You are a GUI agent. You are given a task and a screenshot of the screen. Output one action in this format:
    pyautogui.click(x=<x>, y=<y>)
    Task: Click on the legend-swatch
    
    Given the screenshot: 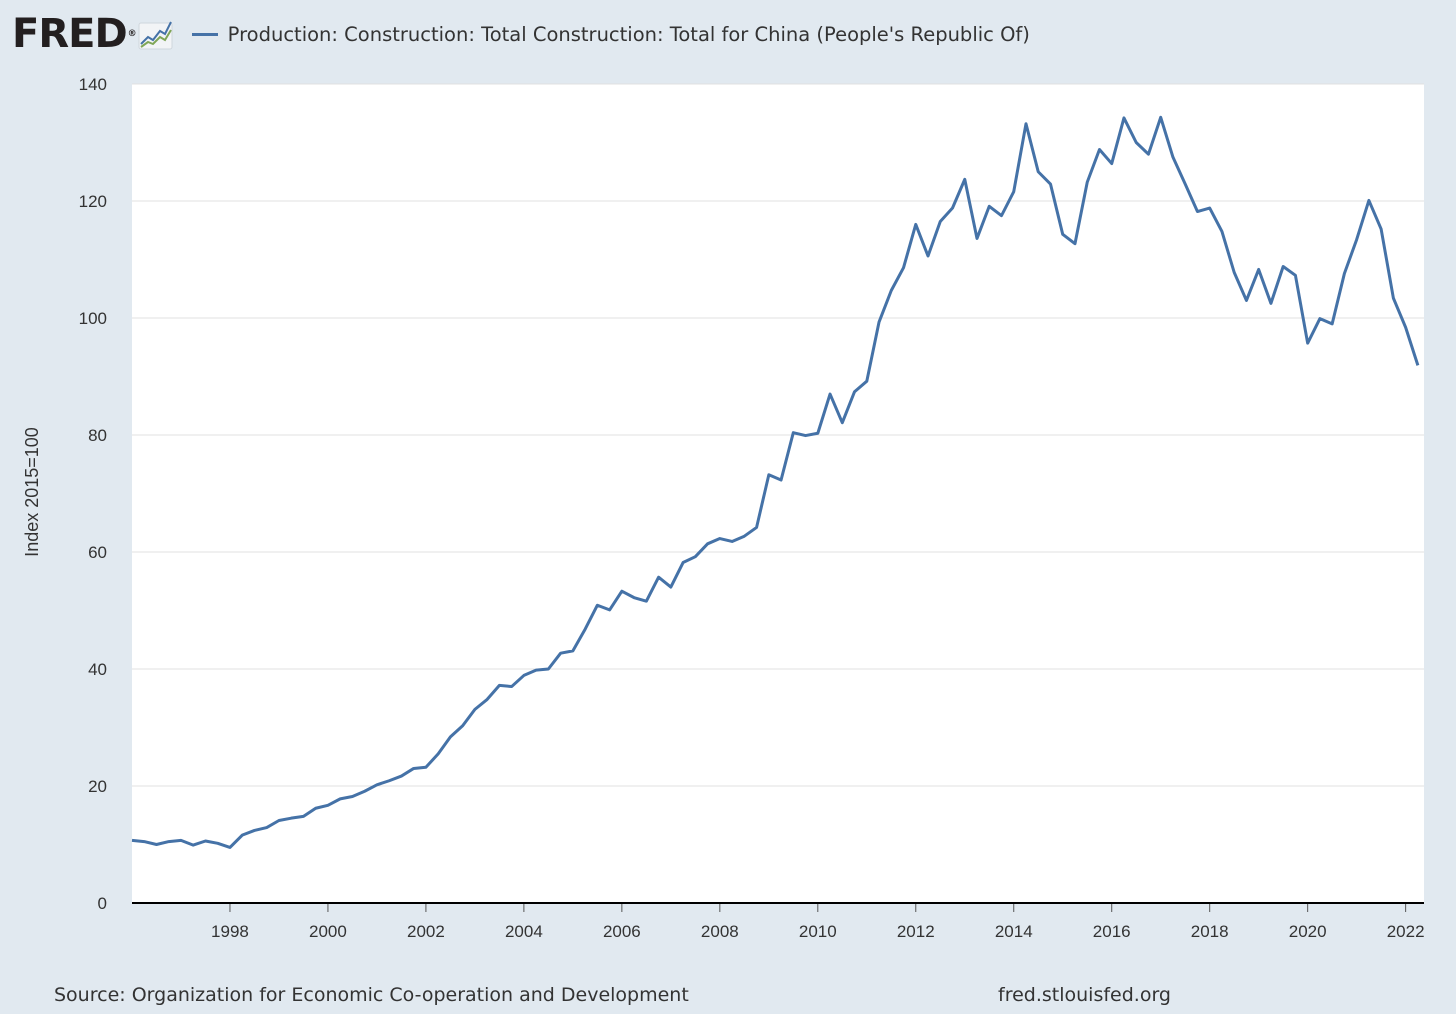 What is the action you would take?
    pyautogui.click(x=204, y=34)
    